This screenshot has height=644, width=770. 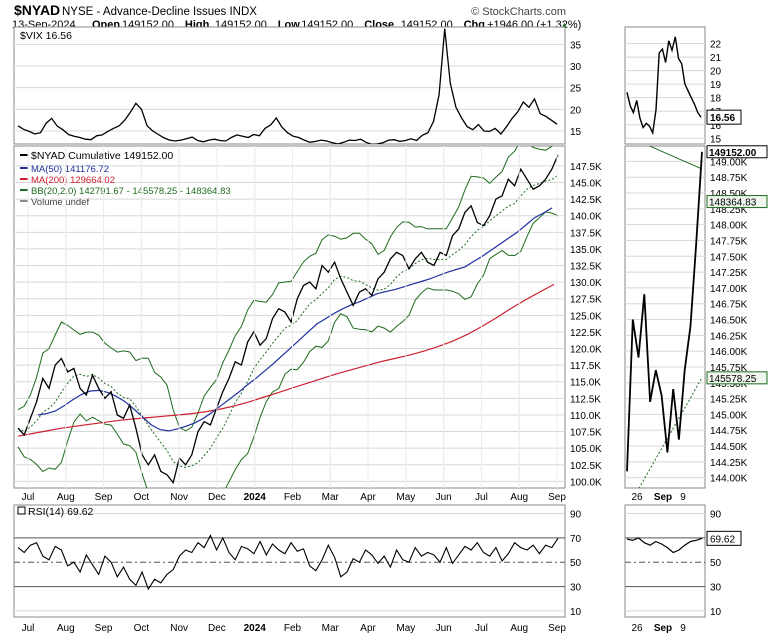 What do you see at coordinates (586, 316) in the screenshot?
I see `nyad-tick-label: 125.0K` at bounding box center [586, 316].